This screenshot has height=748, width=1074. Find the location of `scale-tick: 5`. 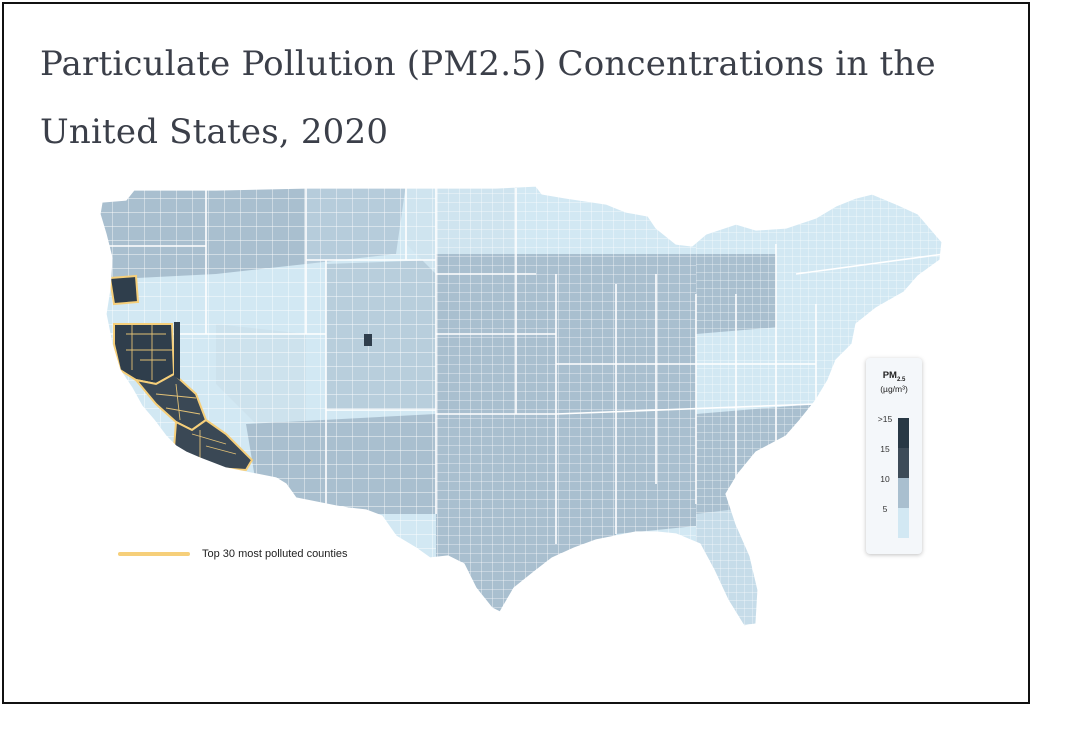

scale-tick: 5 is located at coordinates (885, 509).